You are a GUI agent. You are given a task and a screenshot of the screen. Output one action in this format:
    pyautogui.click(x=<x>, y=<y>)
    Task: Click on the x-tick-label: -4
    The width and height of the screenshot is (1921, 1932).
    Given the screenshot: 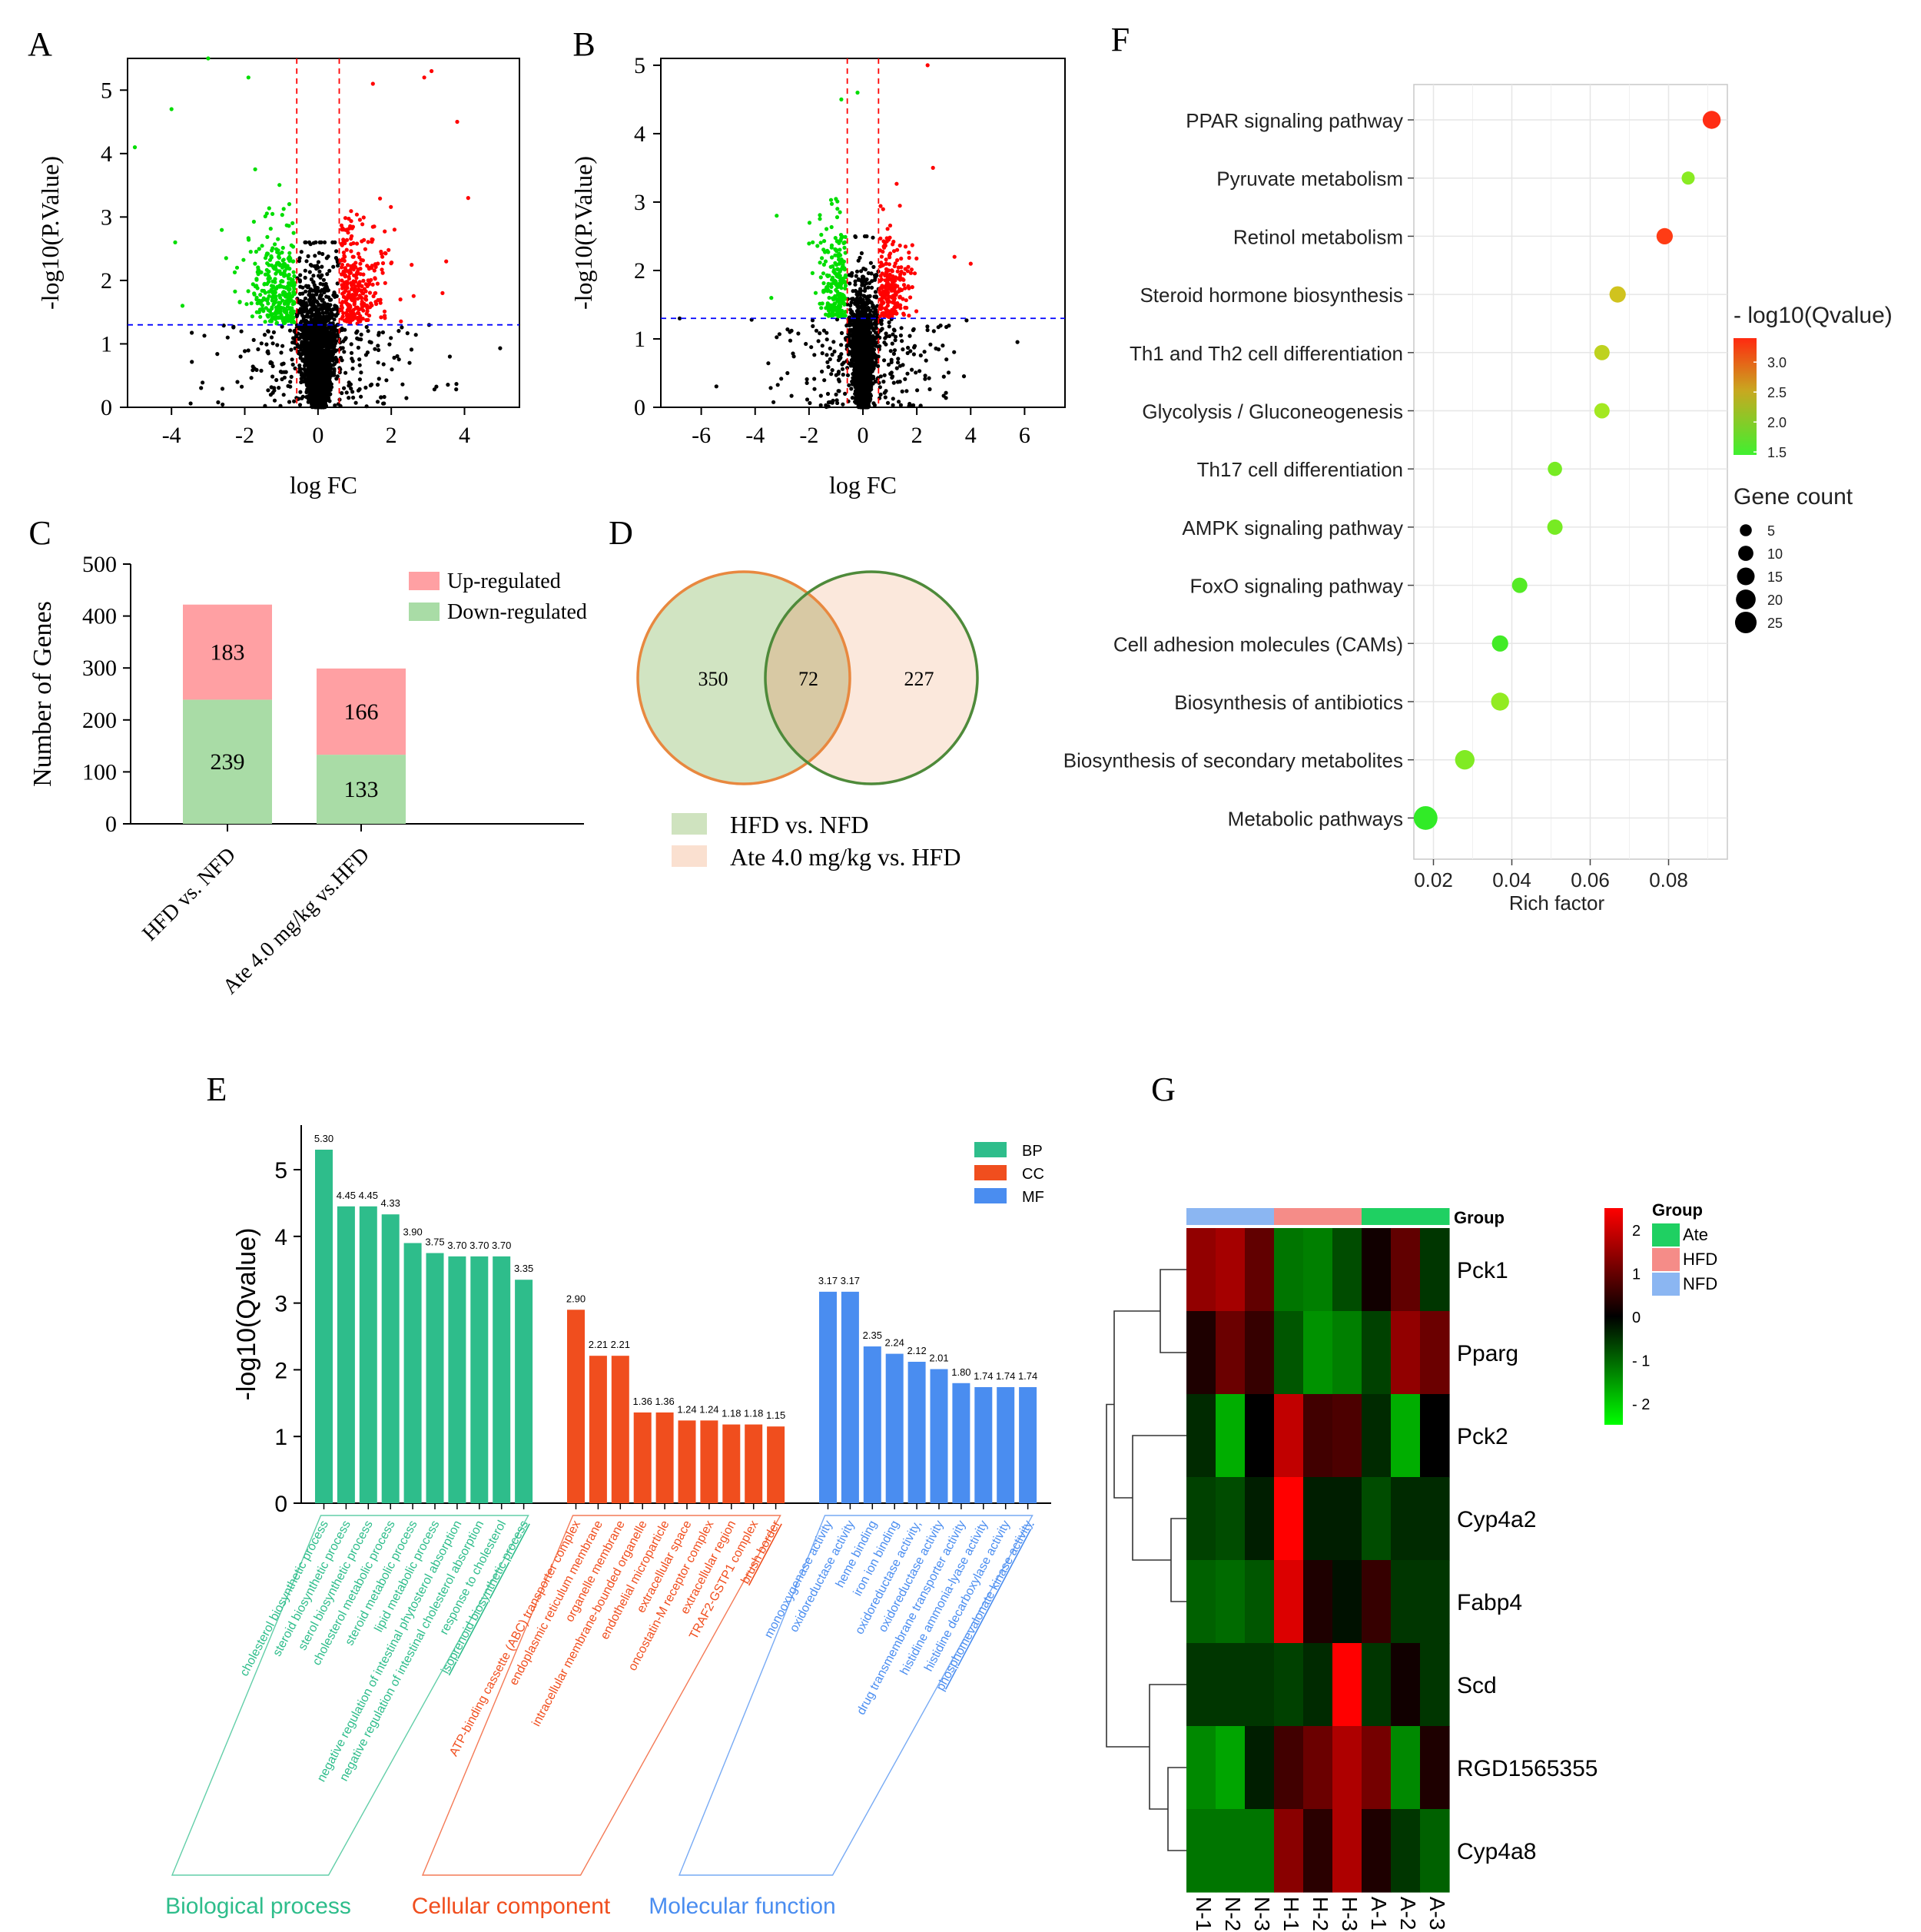 What is the action you would take?
    pyautogui.click(x=171, y=435)
    